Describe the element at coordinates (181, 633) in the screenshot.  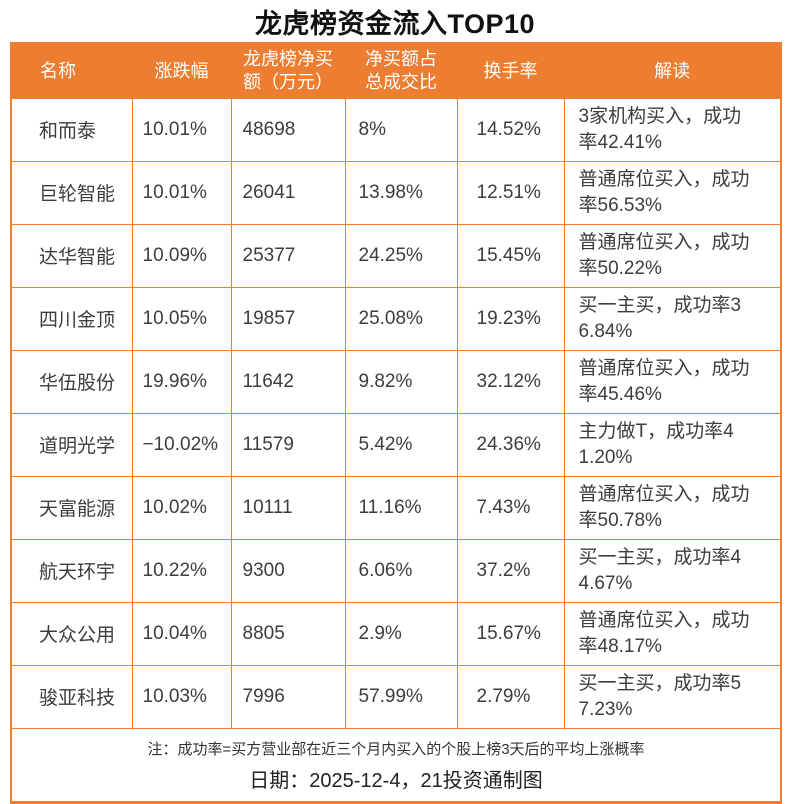
I see `cell-change-pct: 10.04%` at that location.